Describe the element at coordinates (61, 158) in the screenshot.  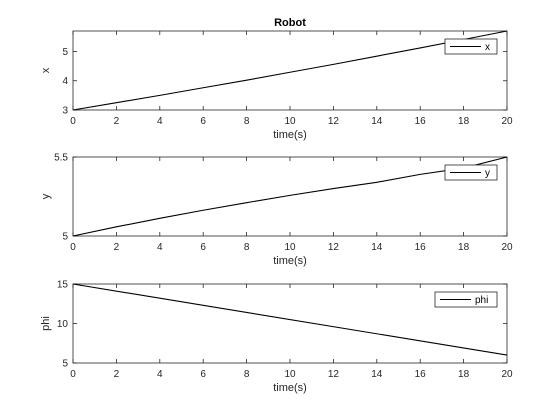
I see `y-tick-label-2-1: 5.5` at that location.